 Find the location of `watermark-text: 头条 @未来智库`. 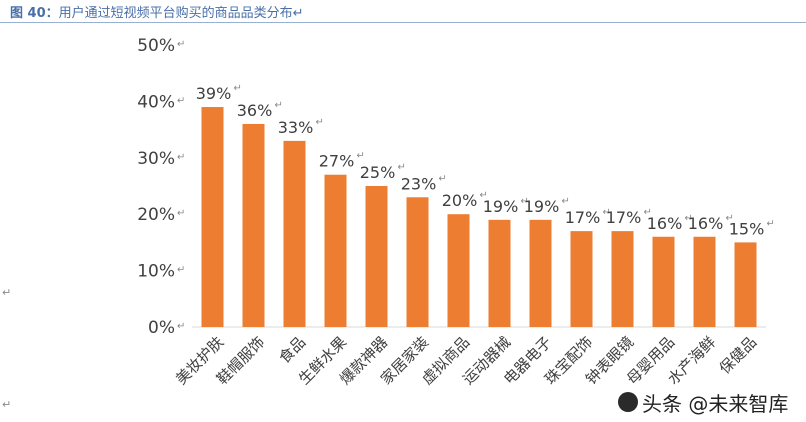

watermark-text: 头条 @未来智库 is located at coordinates (715, 404).